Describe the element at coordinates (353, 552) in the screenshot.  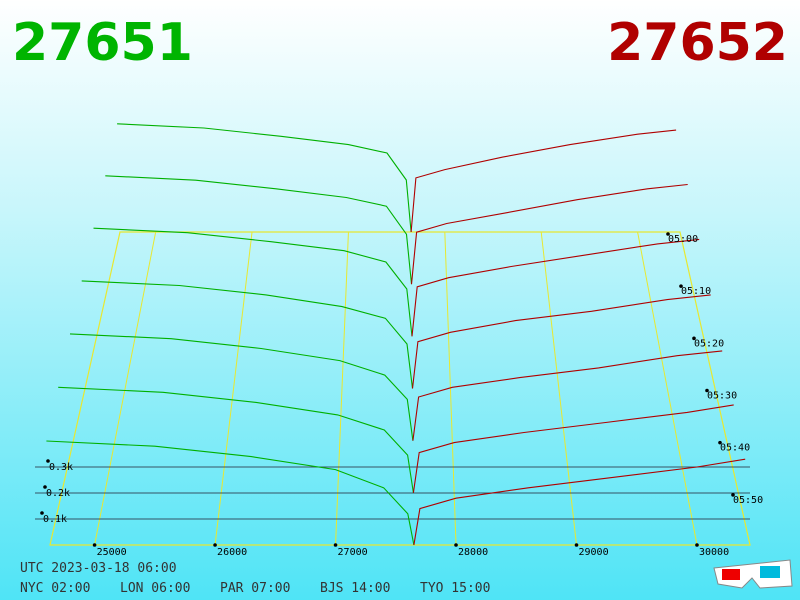
I see `x-tick-label: 27000` at that location.